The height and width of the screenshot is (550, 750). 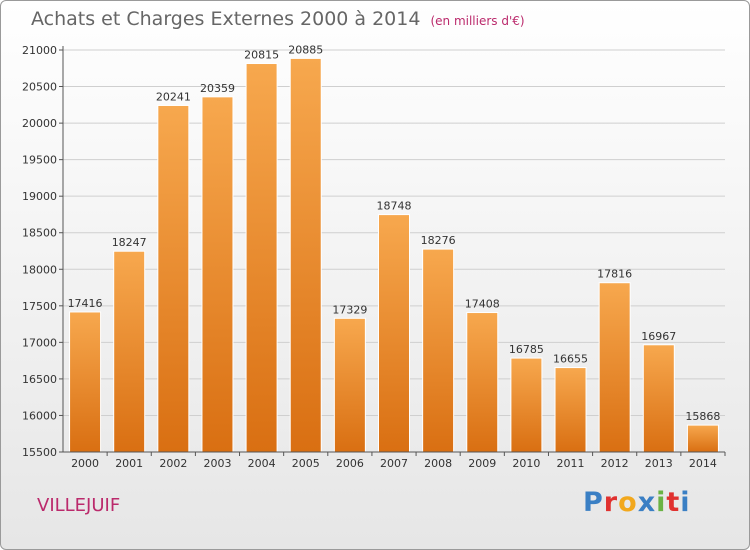 What do you see at coordinates (217, 88) in the screenshot?
I see `value-label: 20359` at bounding box center [217, 88].